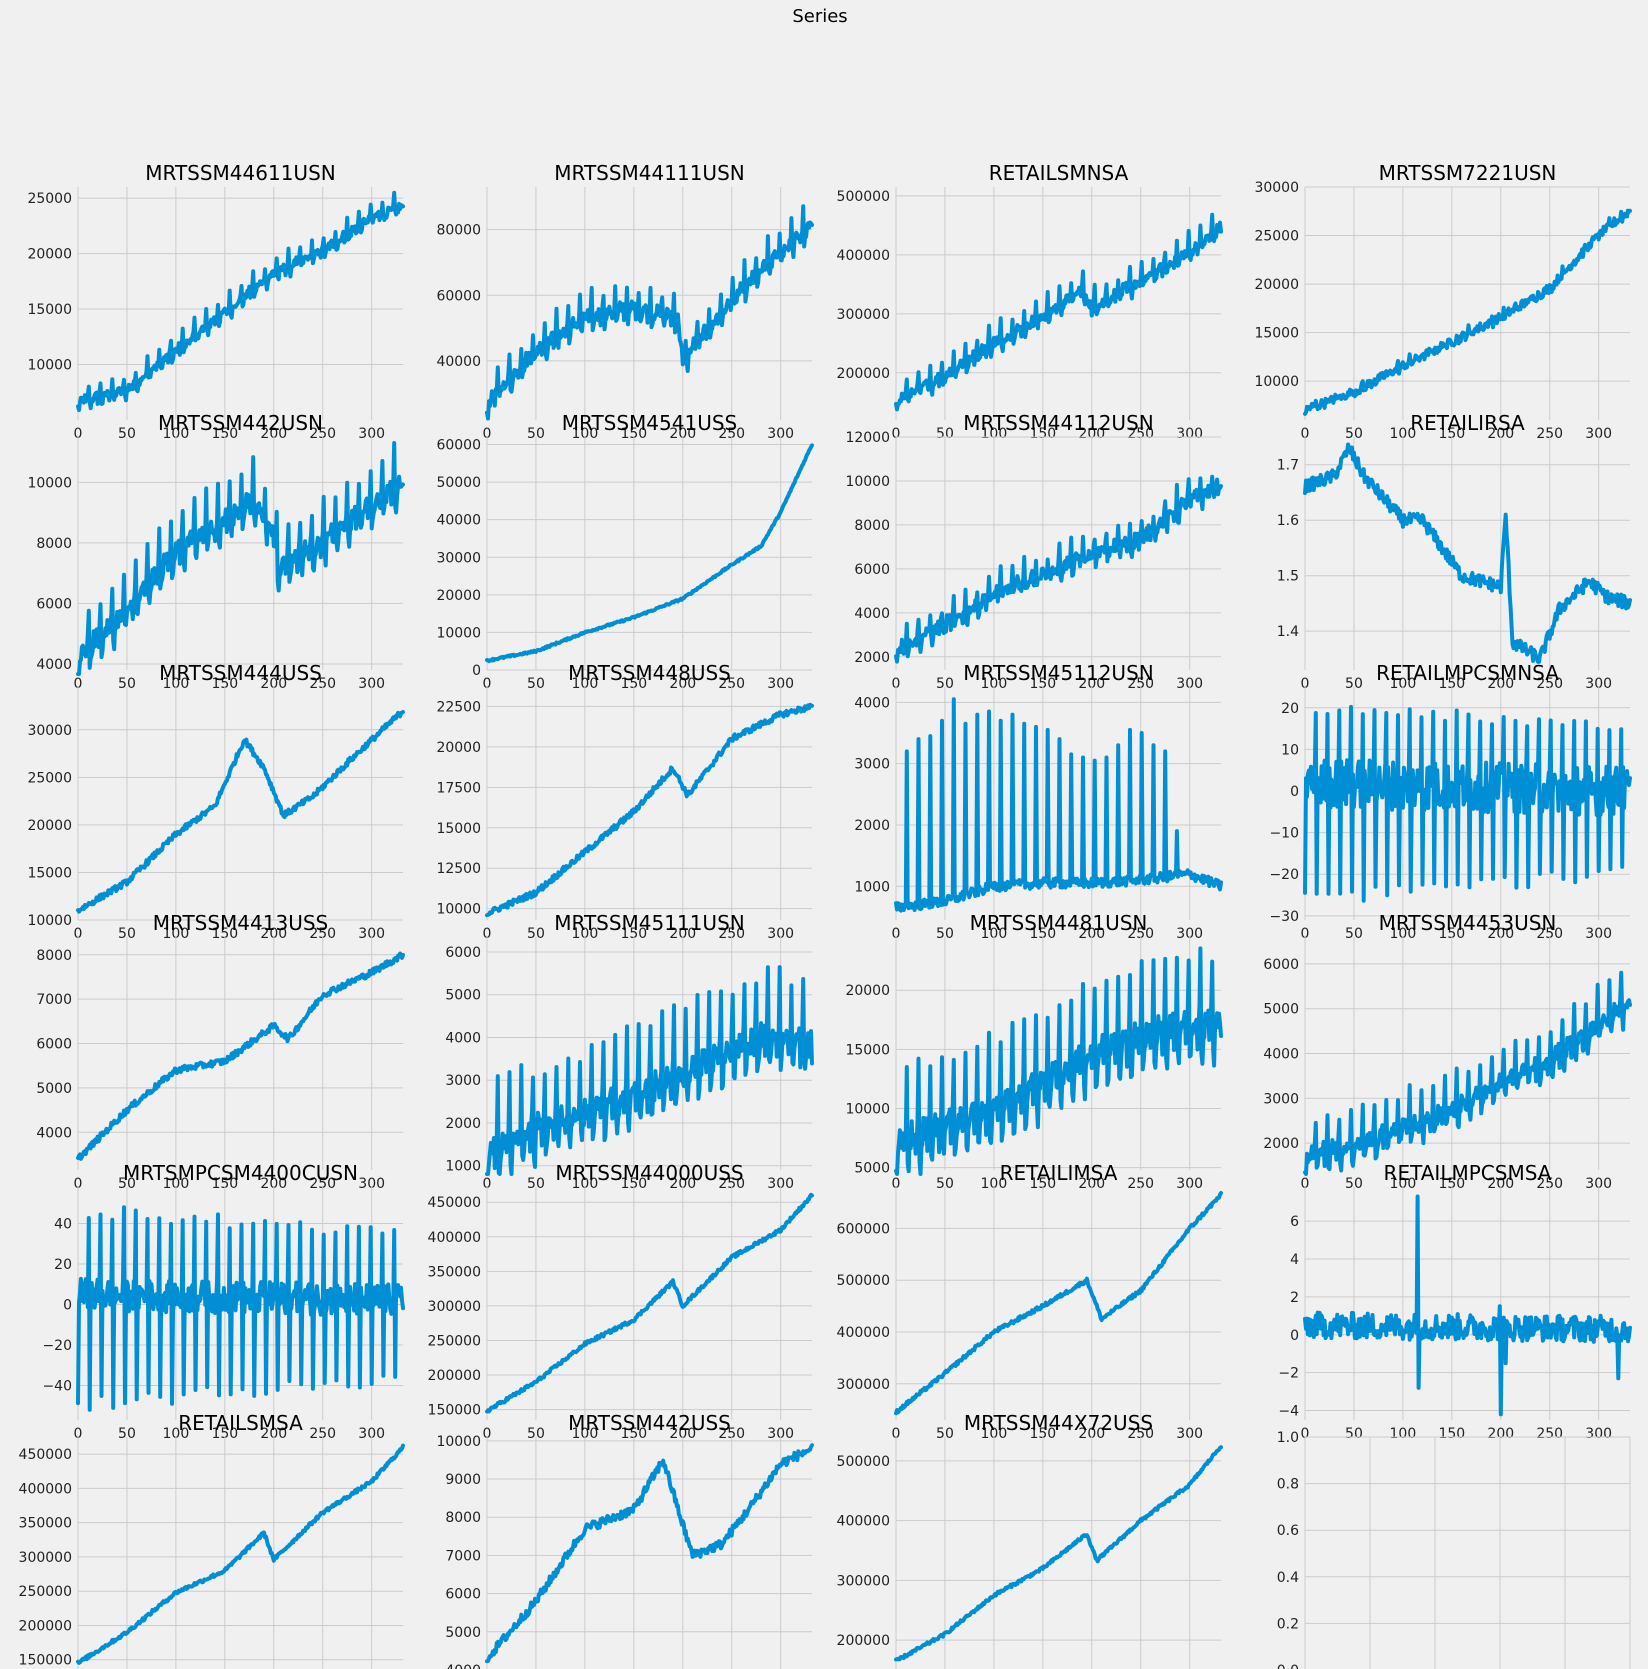  What do you see at coordinates (463, 1081) in the screenshot?
I see `y-tick-label: 3000` at bounding box center [463, 1081].